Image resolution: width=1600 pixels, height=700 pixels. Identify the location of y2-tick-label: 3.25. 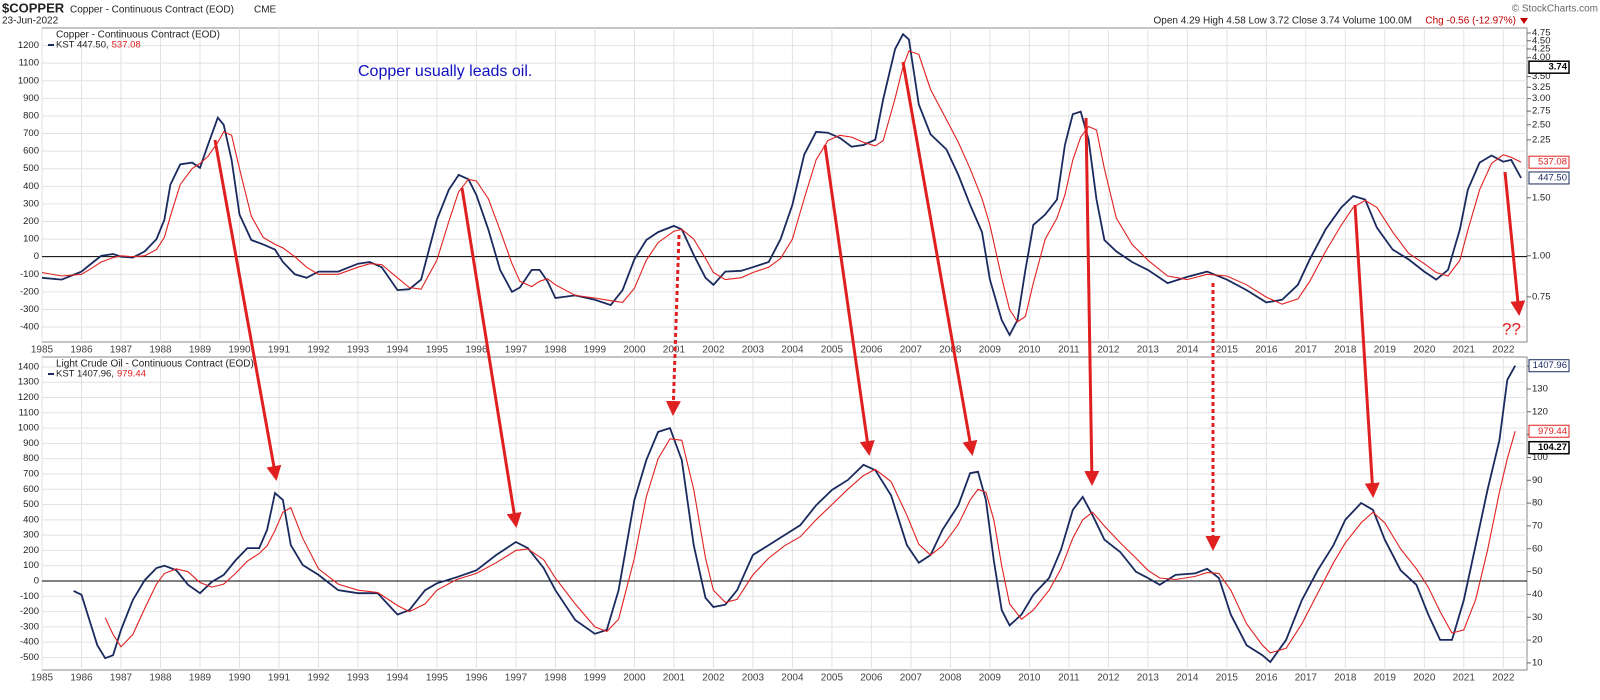
(1541, 87).